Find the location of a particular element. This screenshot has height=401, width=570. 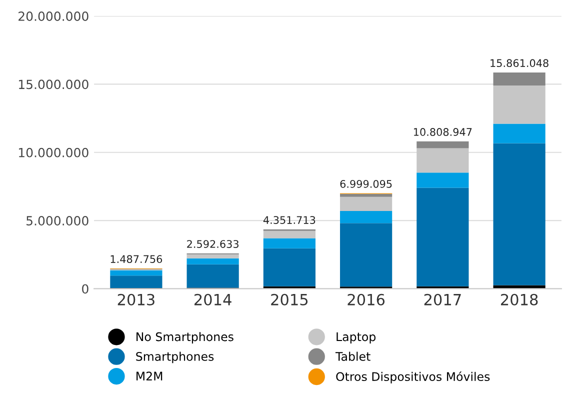

y-tick-label: 20.000.000 is located at coordinates (53, 16).